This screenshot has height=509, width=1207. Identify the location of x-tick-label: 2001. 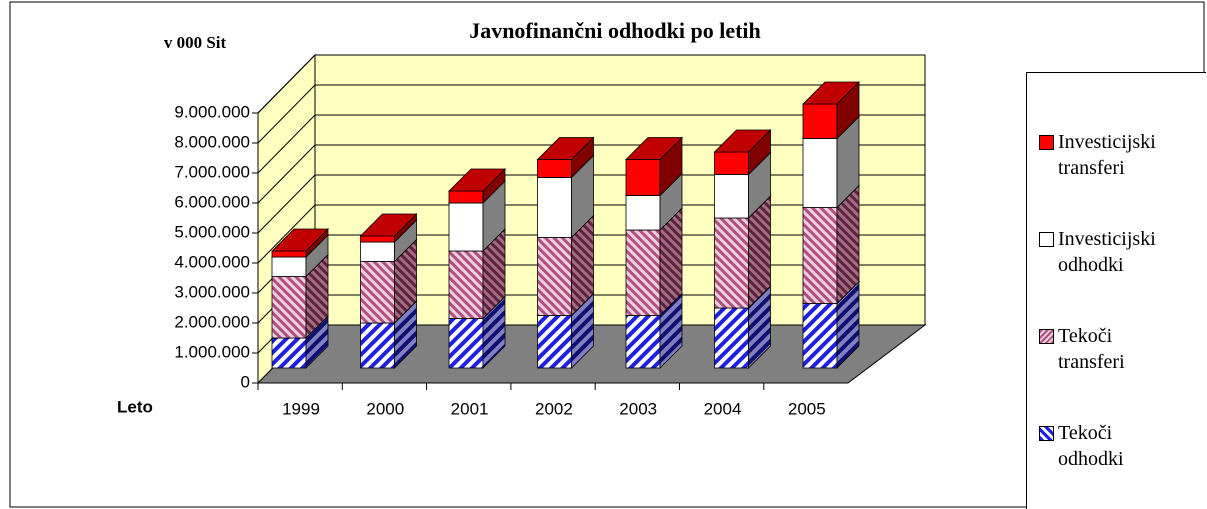
(470, 408).